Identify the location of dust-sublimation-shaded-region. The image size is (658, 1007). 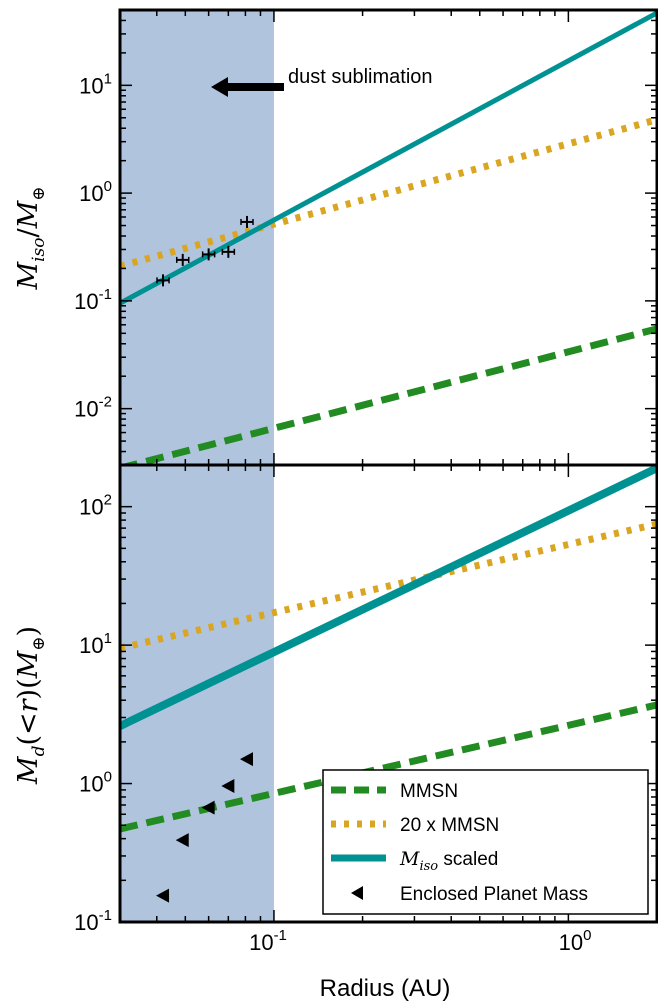
(197, 237).